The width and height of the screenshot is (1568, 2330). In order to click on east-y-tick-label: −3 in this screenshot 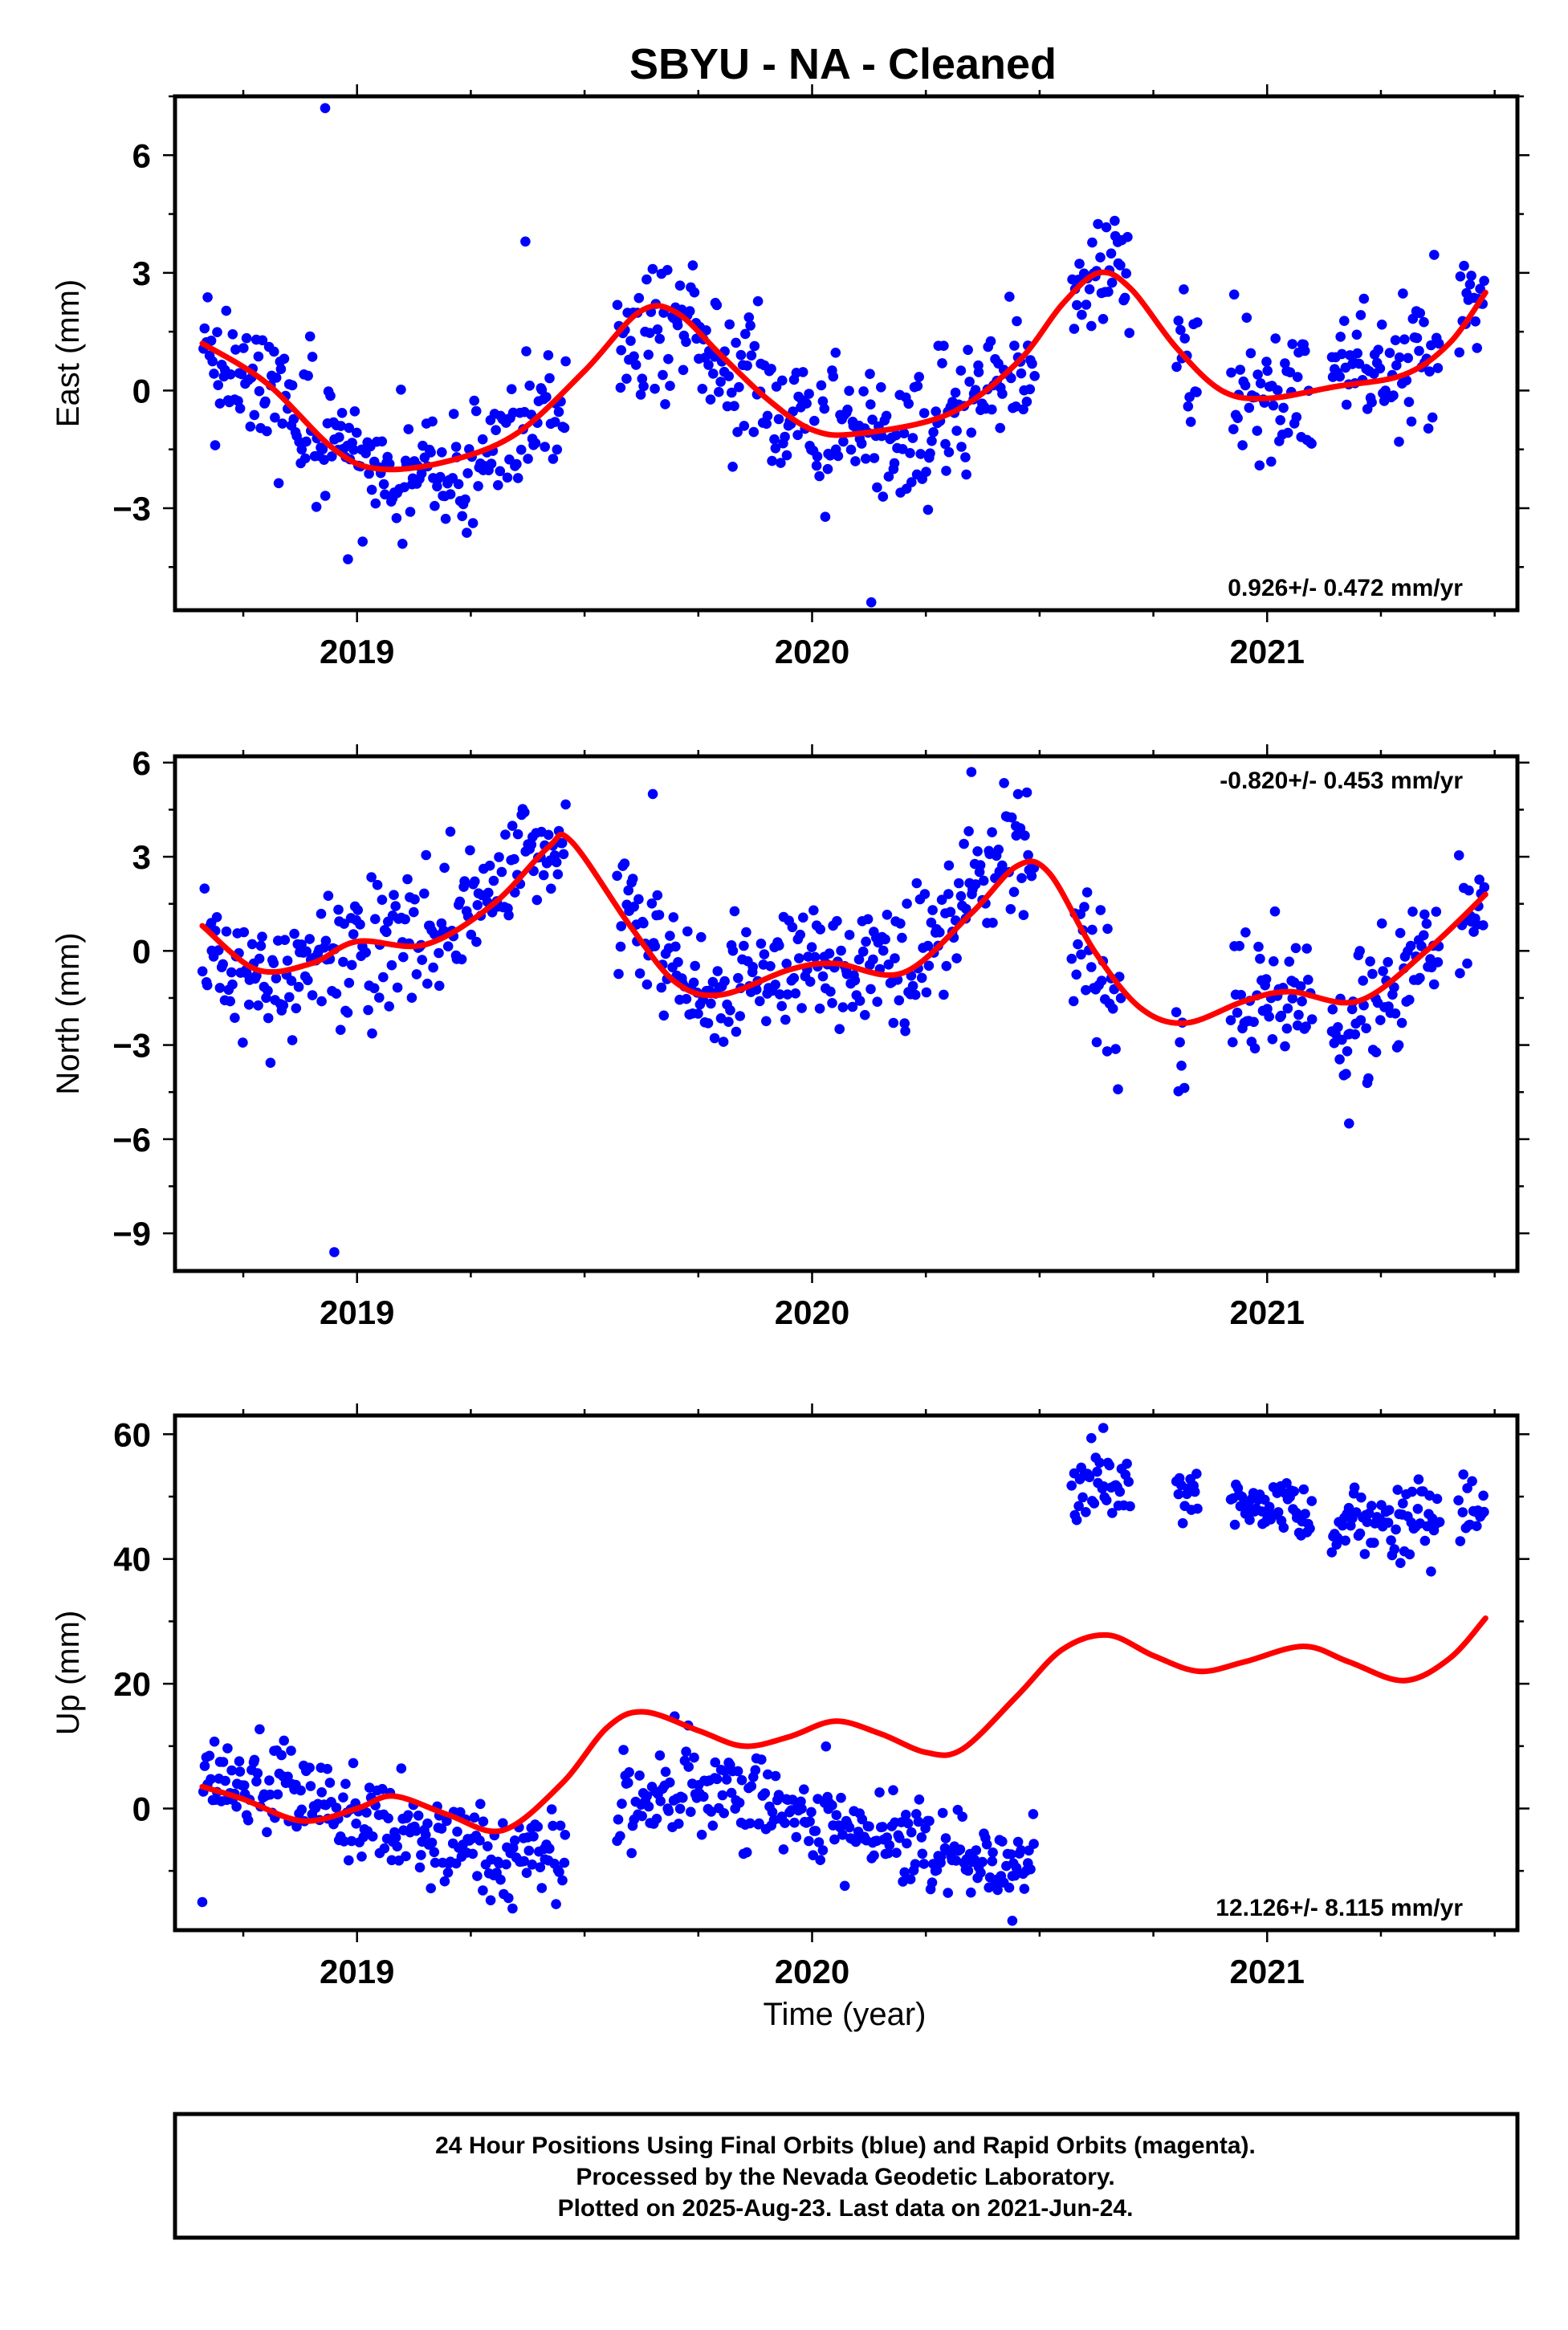, I will do `click(131, 509)`.